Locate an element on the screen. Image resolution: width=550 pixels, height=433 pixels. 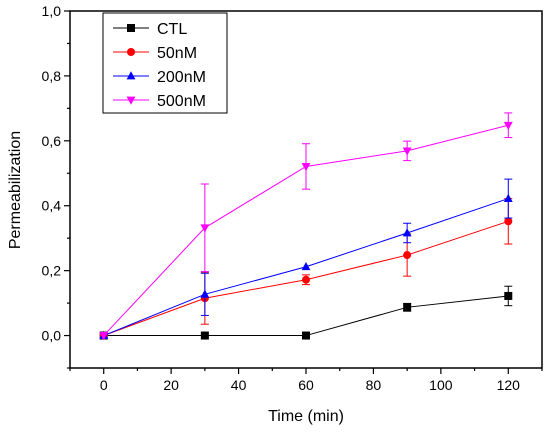
x-axis-title: Time (min) is located at coordinates (306, 416).